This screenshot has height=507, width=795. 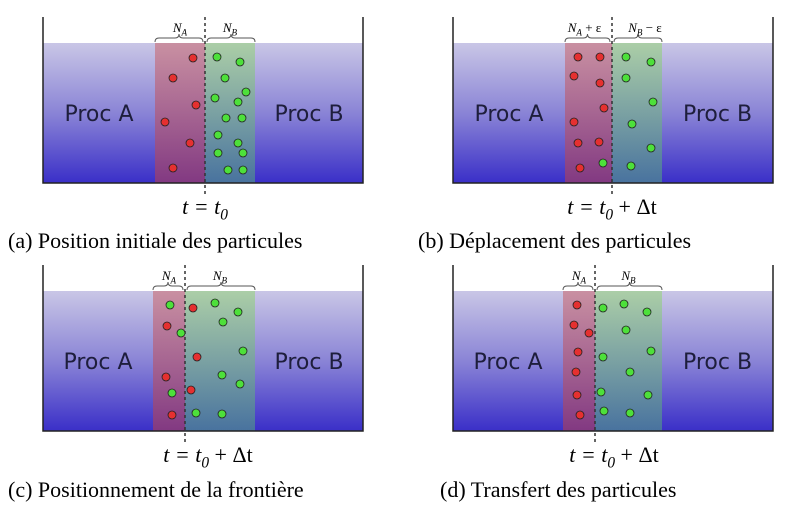 I want to click on n-a-label: NA, so click(x=169, y=276).